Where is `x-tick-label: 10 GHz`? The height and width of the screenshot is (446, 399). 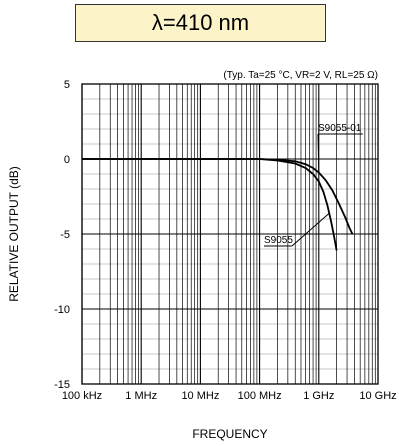 x-tick-label: 10 GHz is located at coordinates (377, 396).